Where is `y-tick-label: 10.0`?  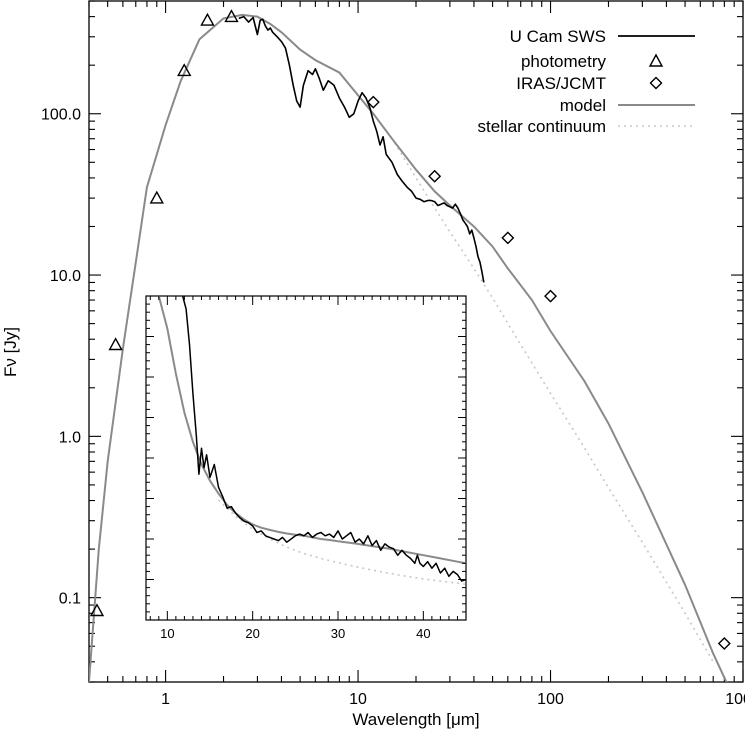
y-tick-label: 10.0 is located at coordinates (65, 276).